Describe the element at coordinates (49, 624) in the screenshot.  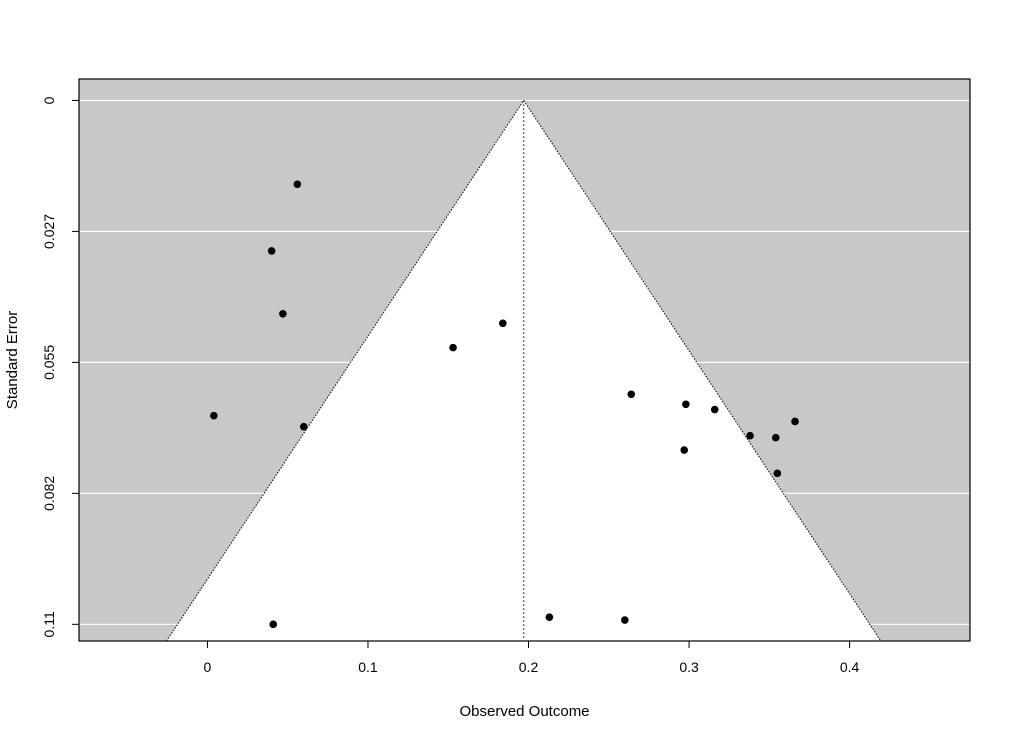
I see `y-tick-label: 0.11` at that location.